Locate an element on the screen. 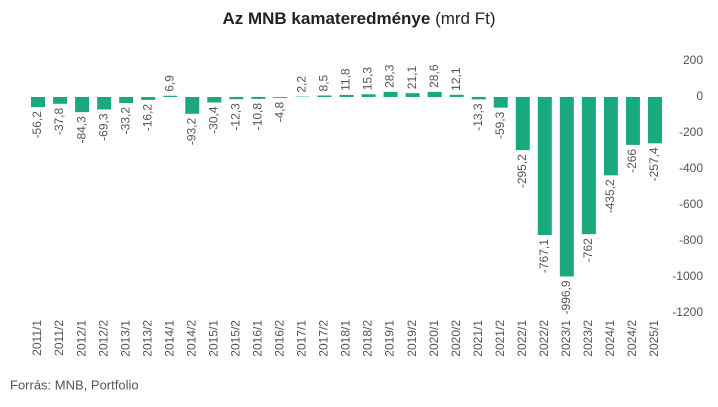 The image size is (718, 407). source: Forrás: MNB, Portfolio is located at coordinates (74, 384).